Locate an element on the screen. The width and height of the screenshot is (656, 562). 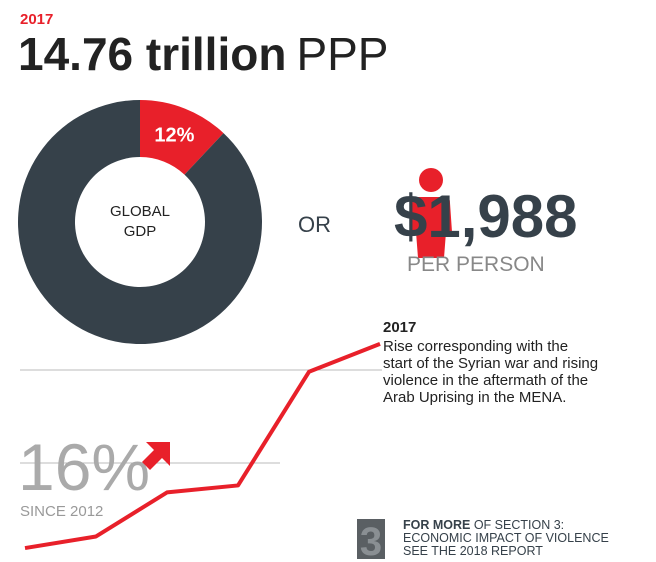
annotation-line: Arab Uprising in the MENA. is located at coordinates (474, 397).